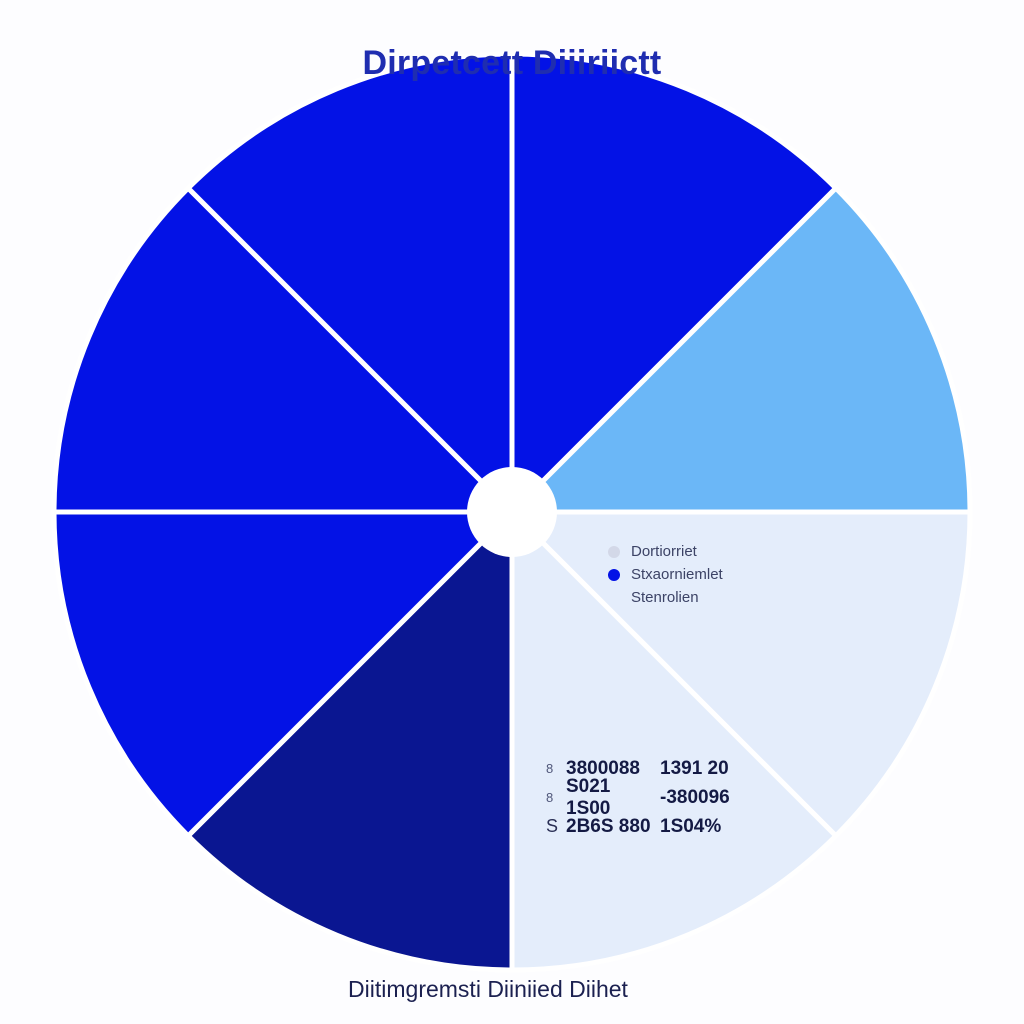  I want to click on table-row: 8 S021 1S00 -380096, so click(638, 797).